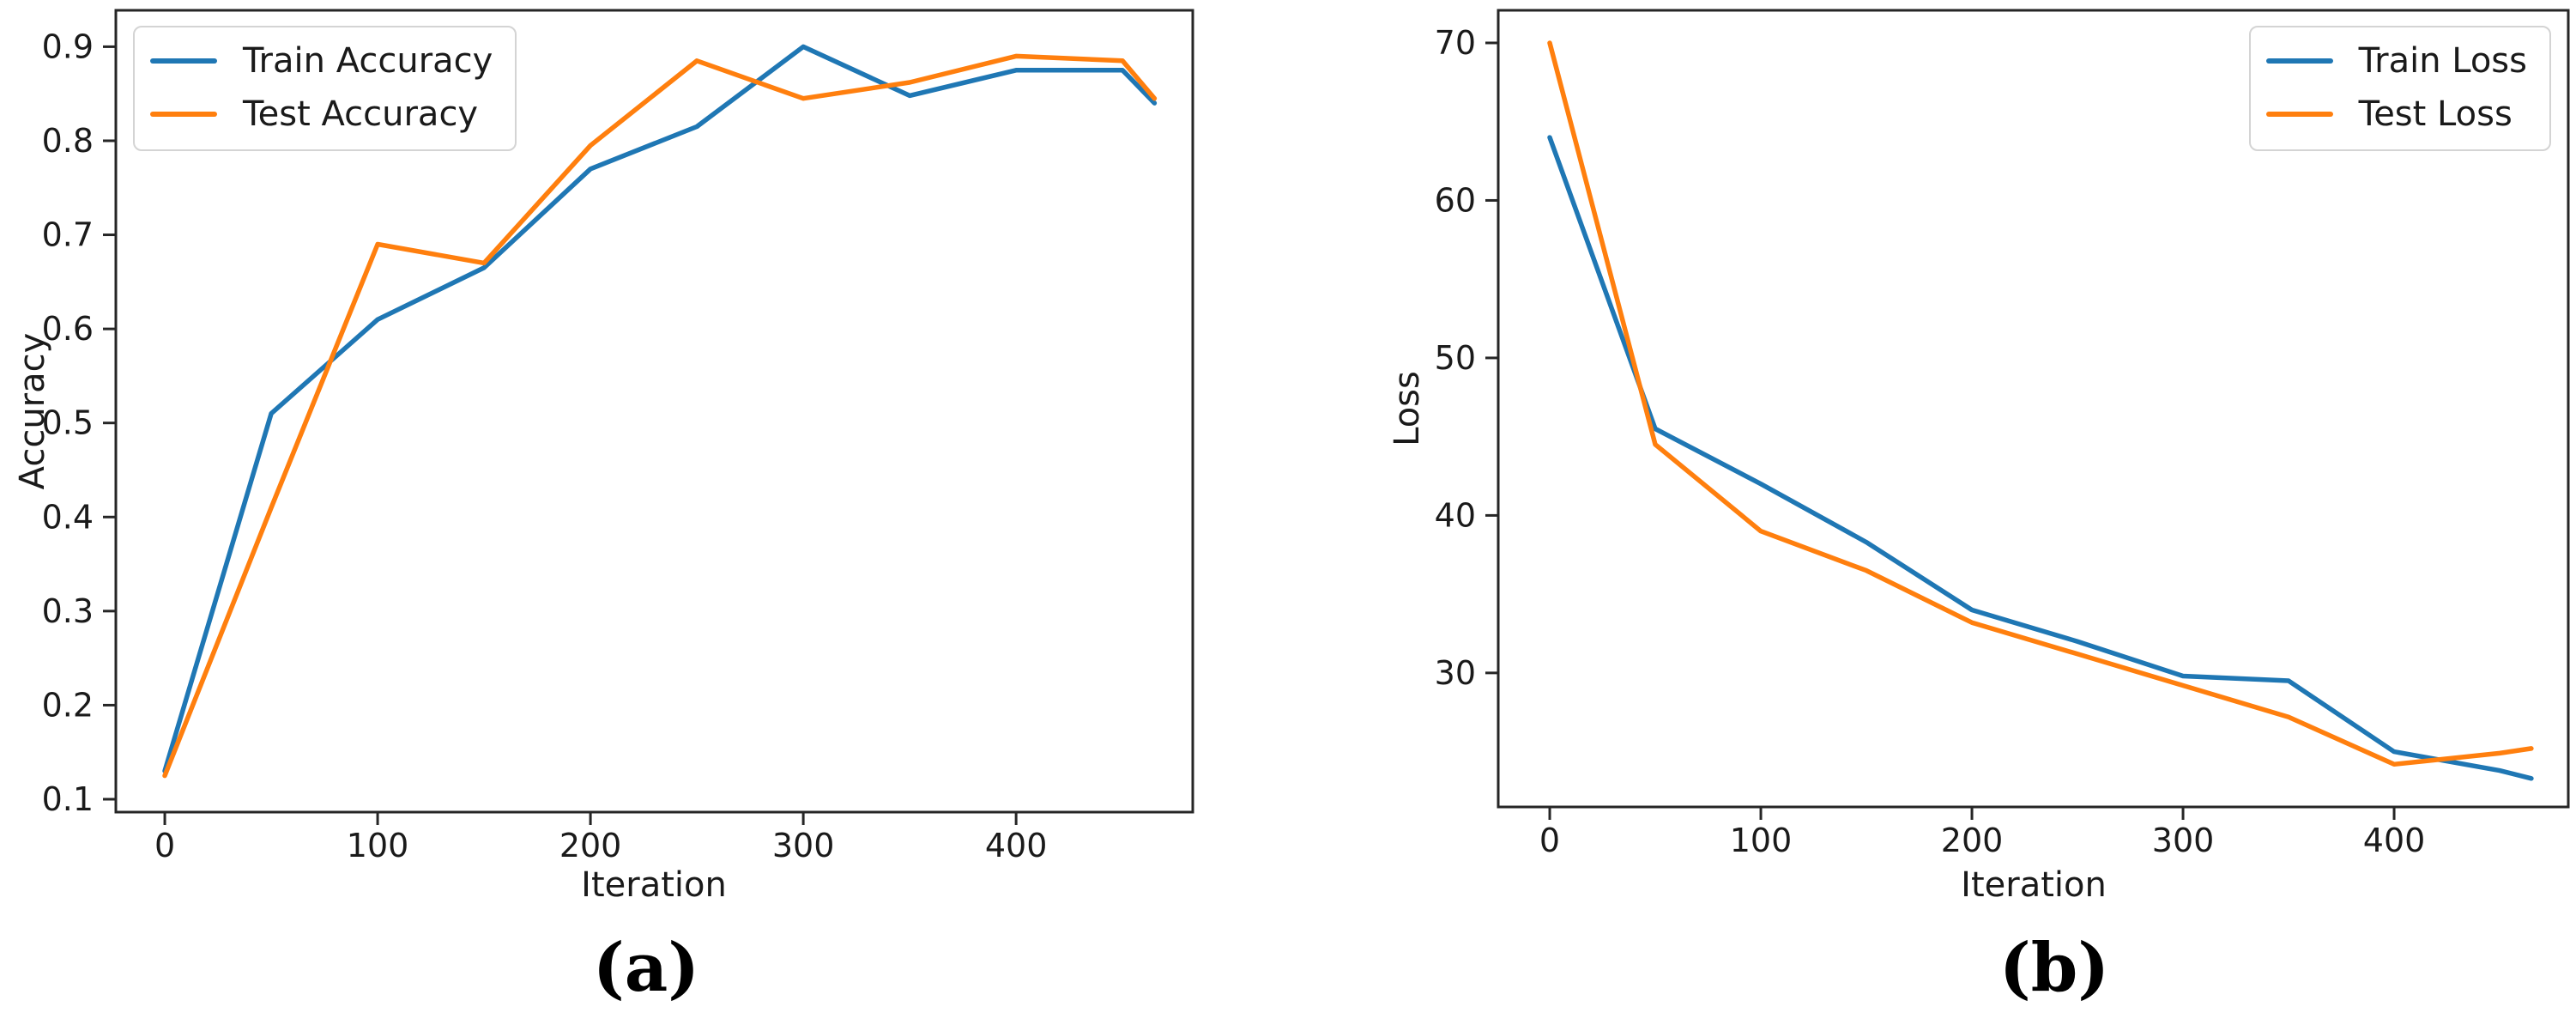 Image resolution: width=2576 pixels, height=1025 pixels. What do you see at coordinates (1455, 43) in the screenshot?
I see `y-tick-label: 70` at bounding box center [1455, 43].